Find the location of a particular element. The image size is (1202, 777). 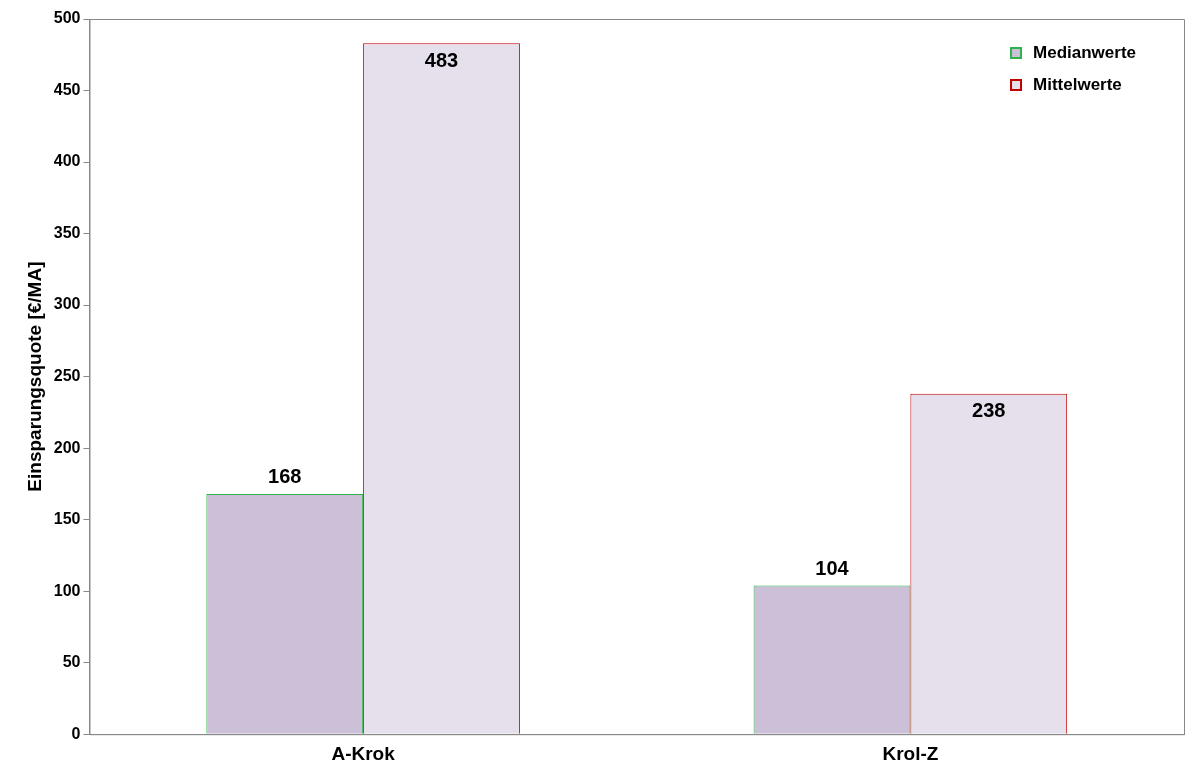

legend-label: Medianwerte is located at coordinates (1085, 52).